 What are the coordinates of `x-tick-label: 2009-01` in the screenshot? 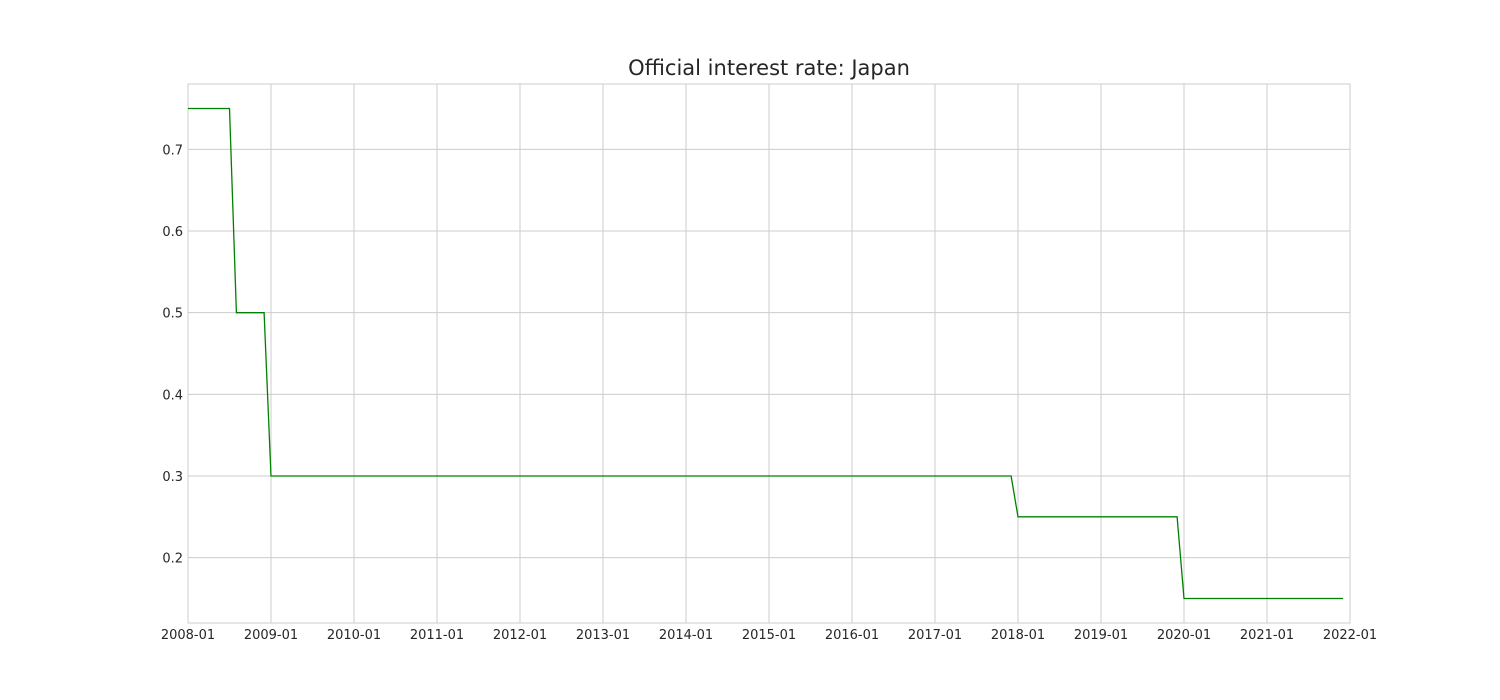 It's located at (271, 635).